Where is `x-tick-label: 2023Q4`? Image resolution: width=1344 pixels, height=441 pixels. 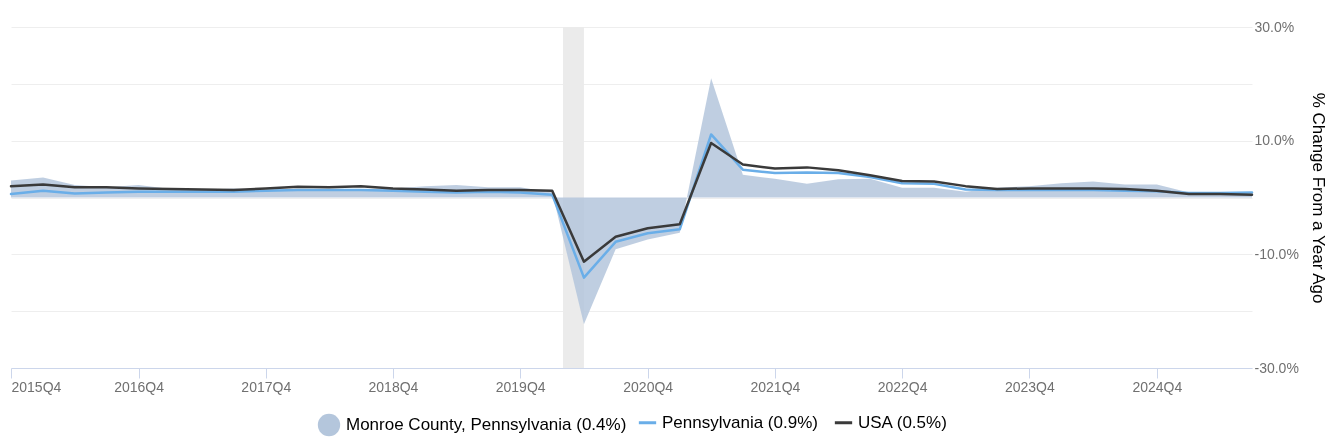
x-tick-label: 2023Q4 is located at coordinates (1029, 386).